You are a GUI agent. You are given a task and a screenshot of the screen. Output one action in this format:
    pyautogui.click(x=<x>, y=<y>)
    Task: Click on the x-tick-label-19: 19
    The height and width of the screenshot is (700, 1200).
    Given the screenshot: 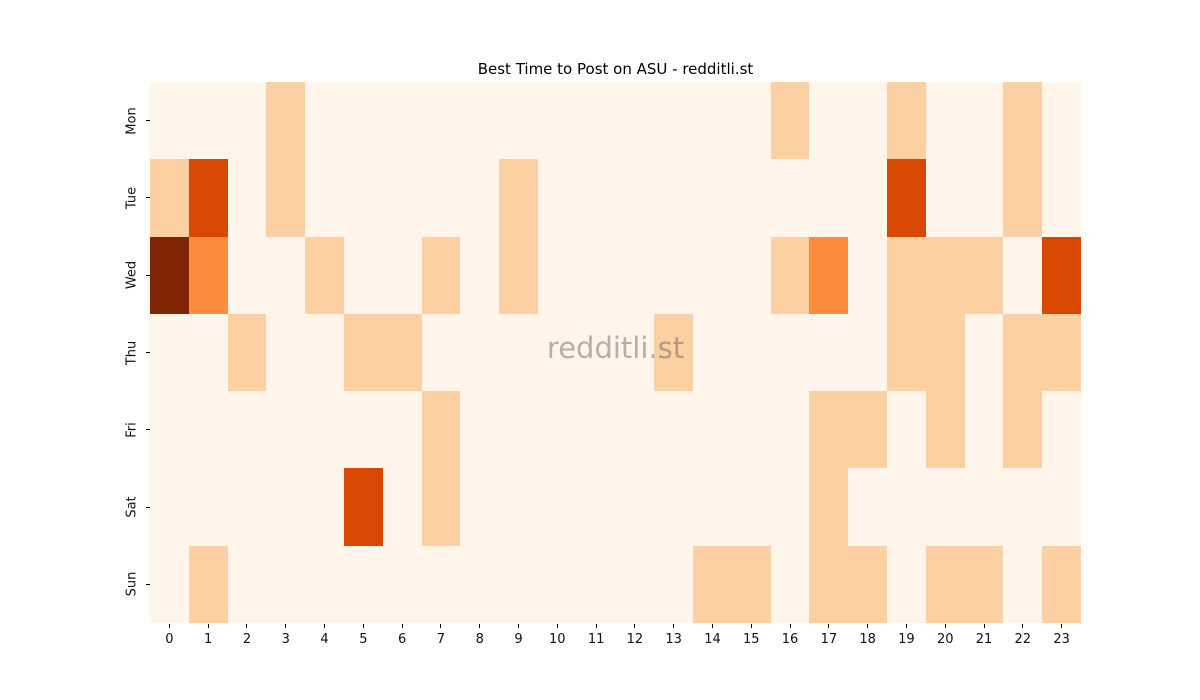 What is the action you would take?
    pyautogui.click(x=906, y=639)
    